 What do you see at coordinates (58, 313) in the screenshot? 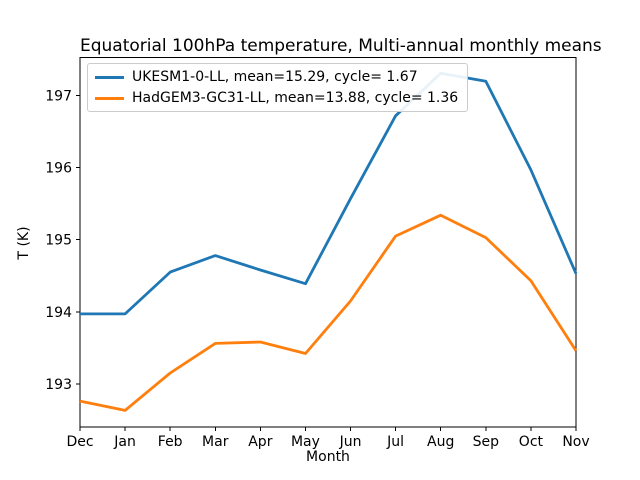
I see `y-tick-label: 194` at bounding box center [58, 313].